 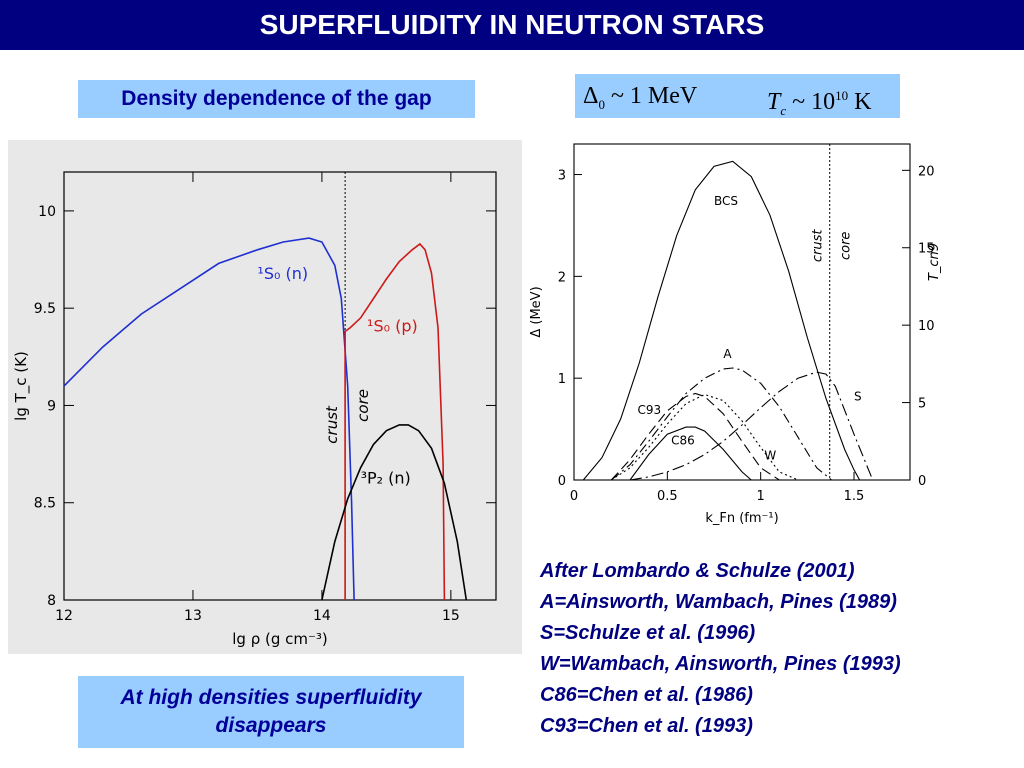 What do you see at coordinates (858, 397) in the screenshot?
I see `series-label: S` at bounding box center [858, 397].